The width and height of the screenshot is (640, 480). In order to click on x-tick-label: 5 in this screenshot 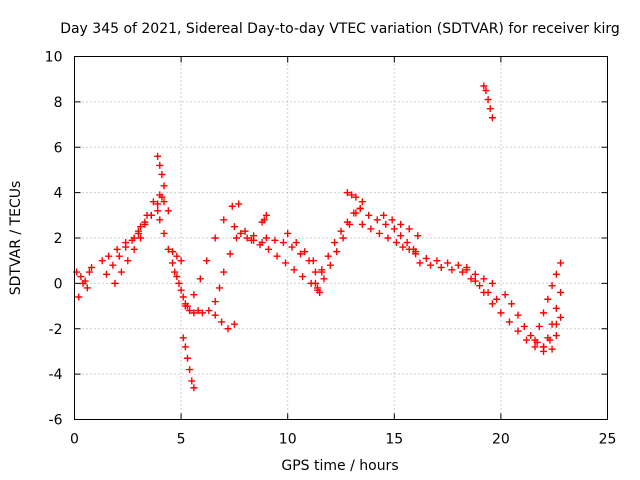, I will do `click(181, 440)`.